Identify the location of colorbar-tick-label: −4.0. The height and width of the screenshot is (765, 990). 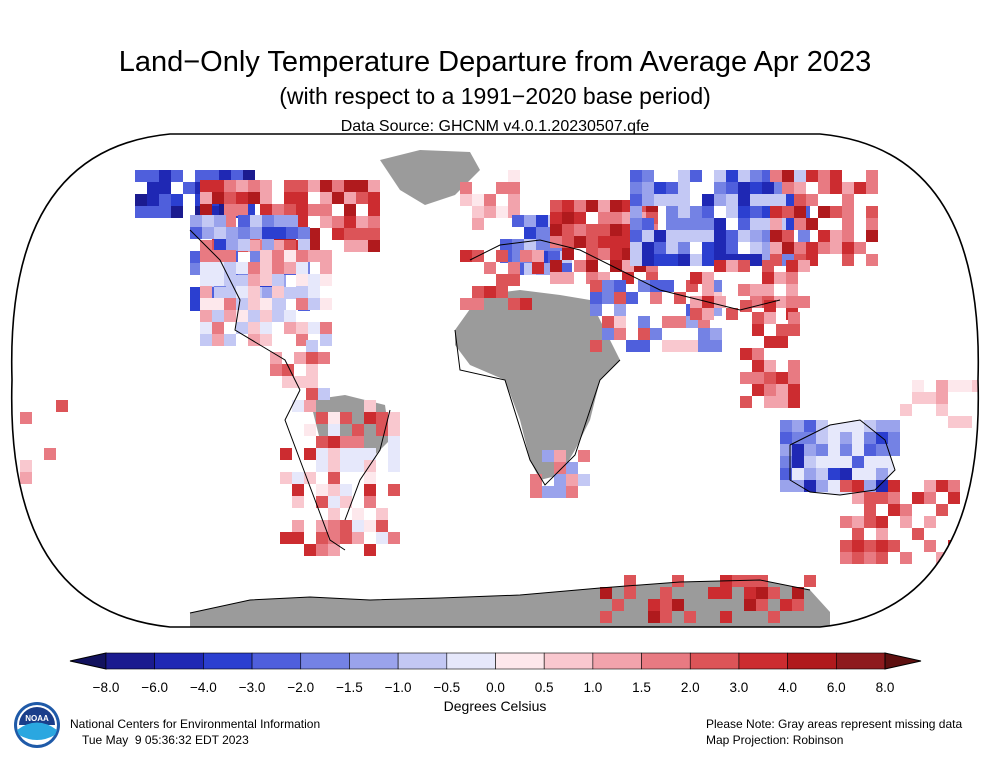
(203, 687).